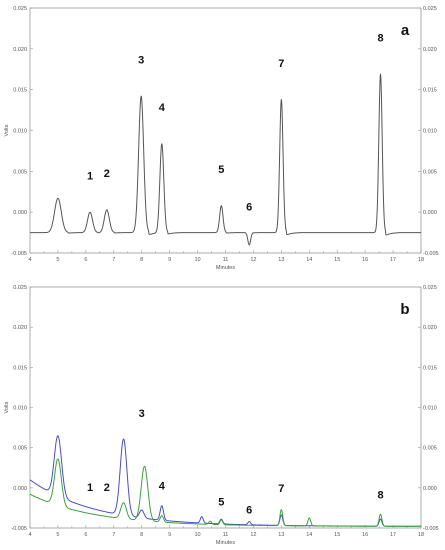 The width and height of the screenshot is (445, 550). I want to click on panel-letter: a, so click(405, 30).